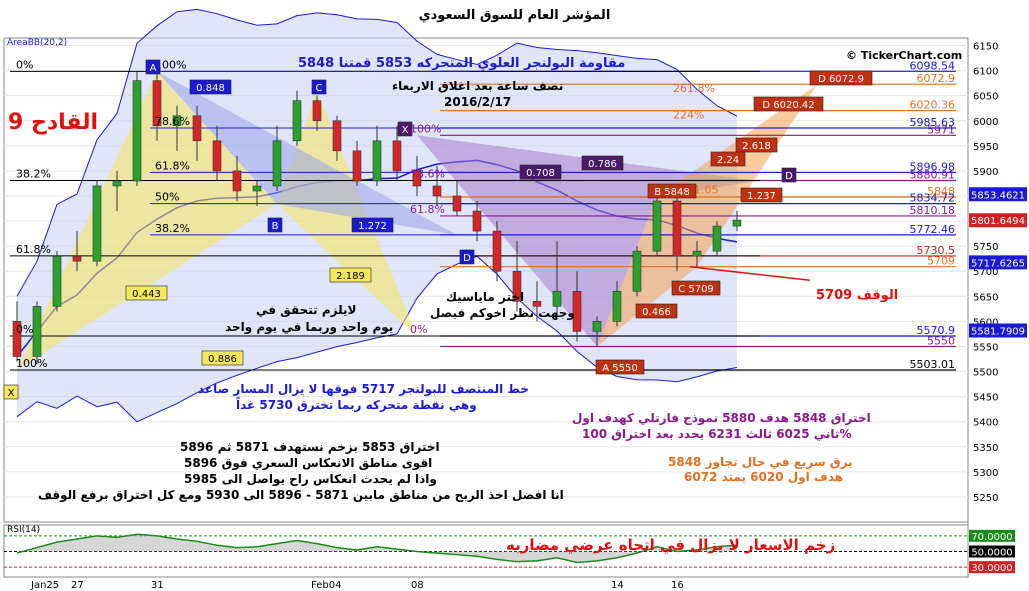  What do you see at coordinates (991, 568) in the screenshot?
I see `rsi-badge: 30.0000` at bounding box center [991, 568].